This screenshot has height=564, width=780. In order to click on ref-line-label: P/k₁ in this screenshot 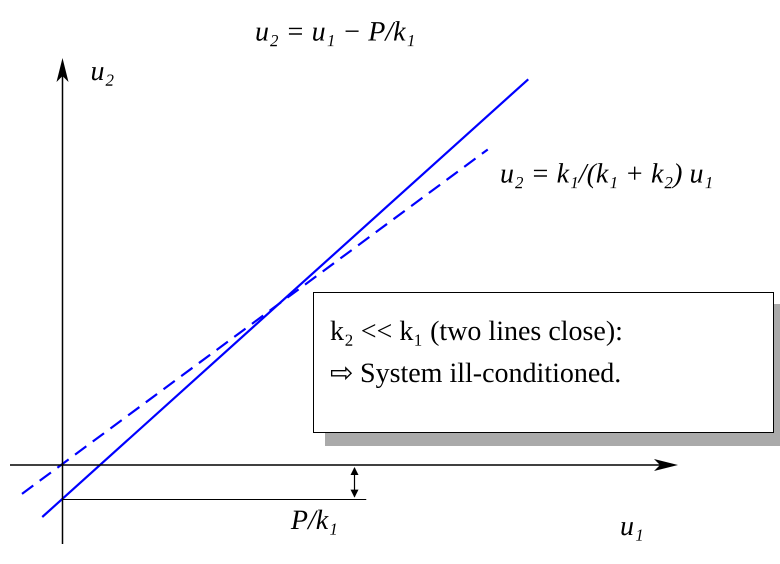, I will do `click(314, 520)`.